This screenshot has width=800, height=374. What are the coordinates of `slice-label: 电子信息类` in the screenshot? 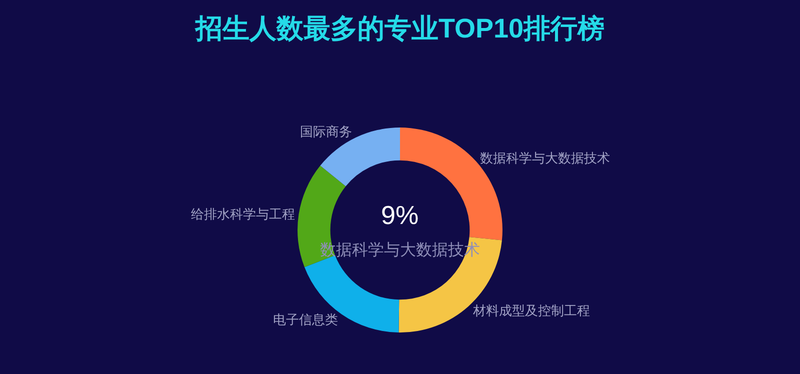 It's located at (305, 319).